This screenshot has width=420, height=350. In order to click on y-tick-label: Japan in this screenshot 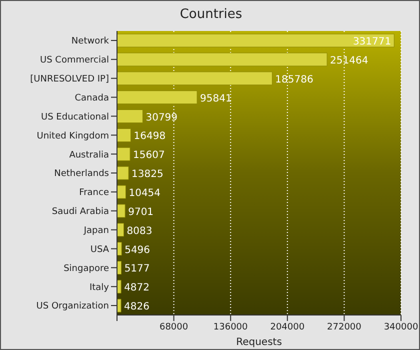, I will do `click(95, 231)`.